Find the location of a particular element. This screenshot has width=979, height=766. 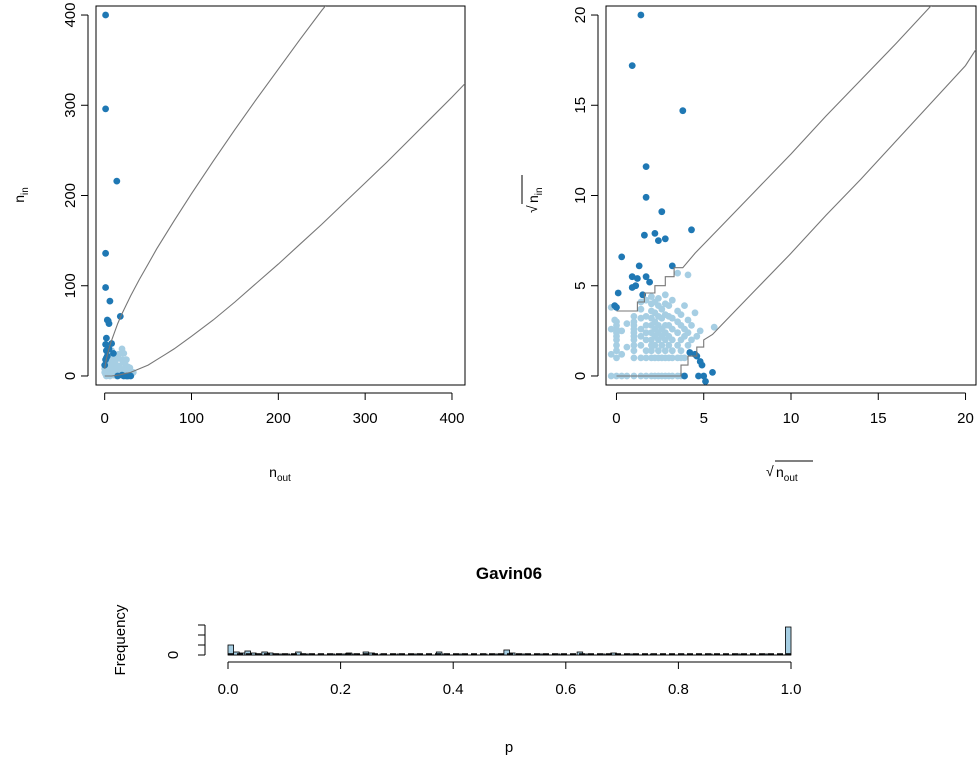

y-axis-label-text: nin is located at coordinates (535, 195).